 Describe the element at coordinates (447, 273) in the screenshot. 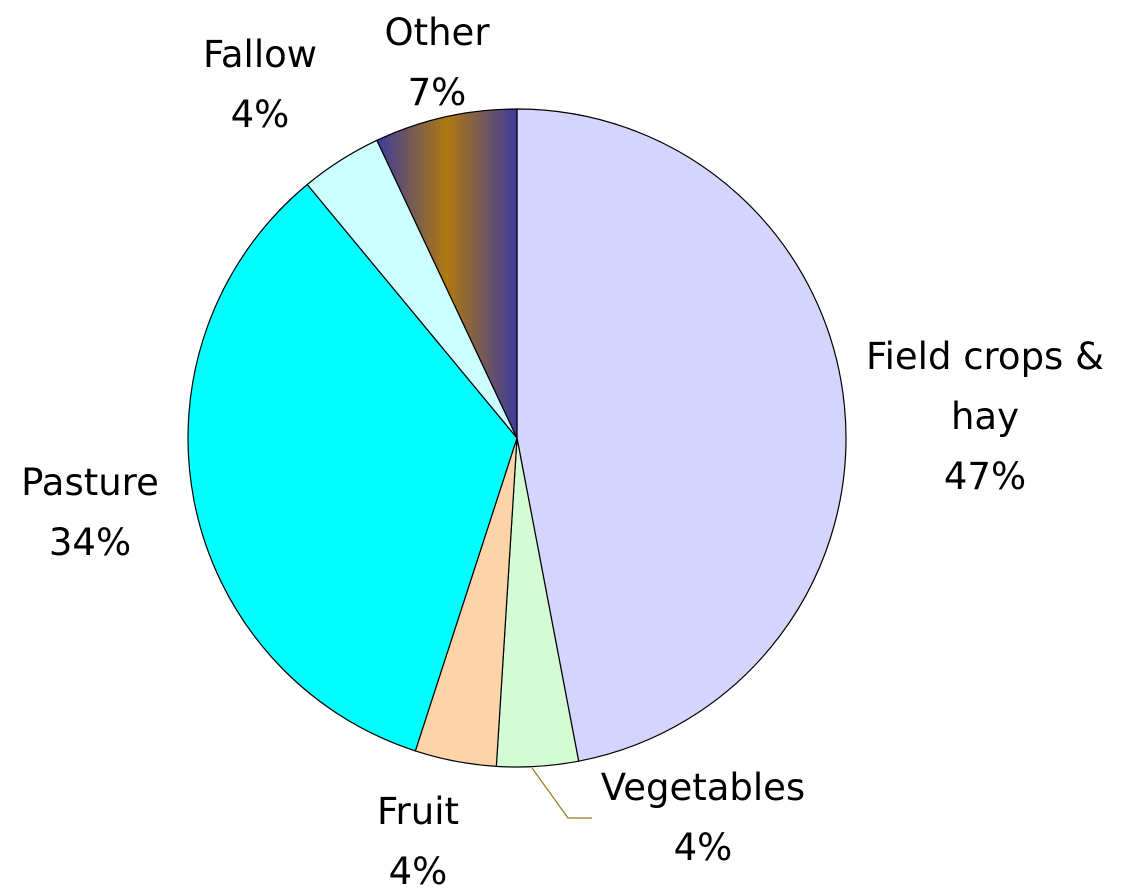

I see `pie-slice` at that location.